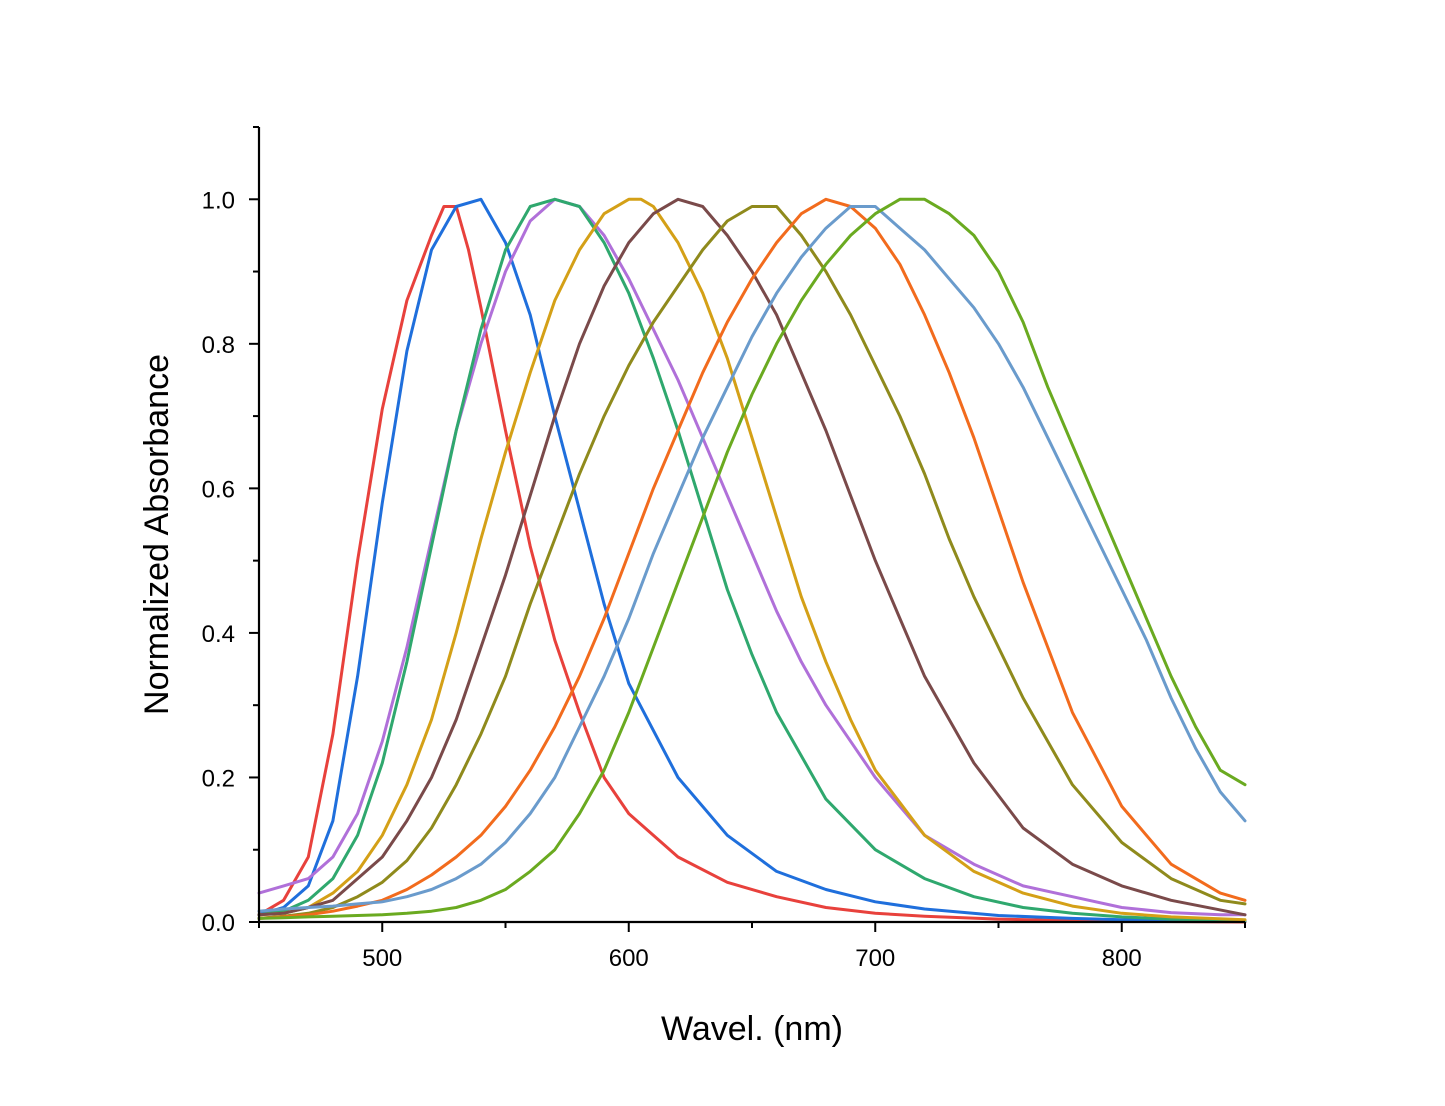 The width and height of the screenshot is (1445, 1106). What do you see at coordinates (875, 958) in the screenshot?
I see `x-tick-label-700: 700` at bounding box center [875, 958].